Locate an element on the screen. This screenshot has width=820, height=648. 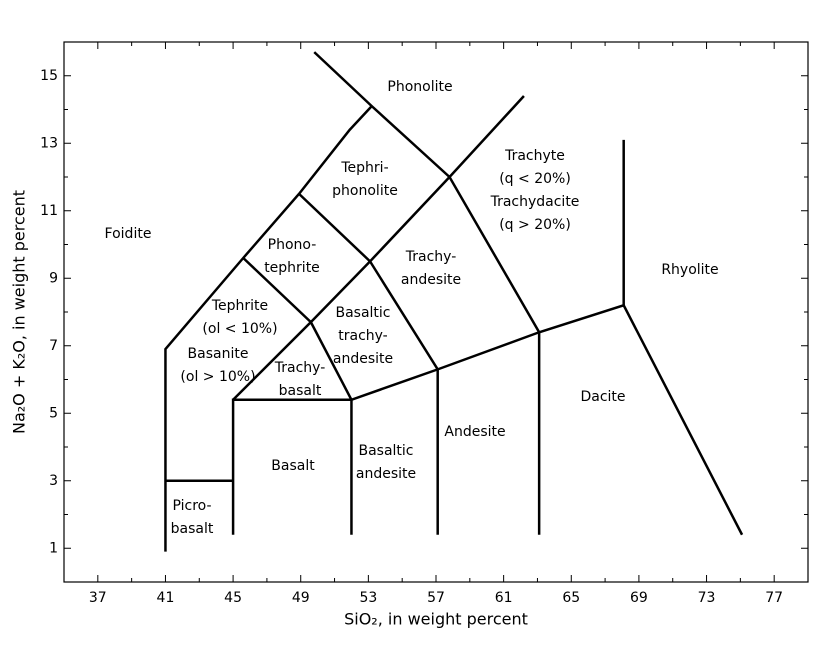
field-label: Foidite is located at coordinates (128, 234).